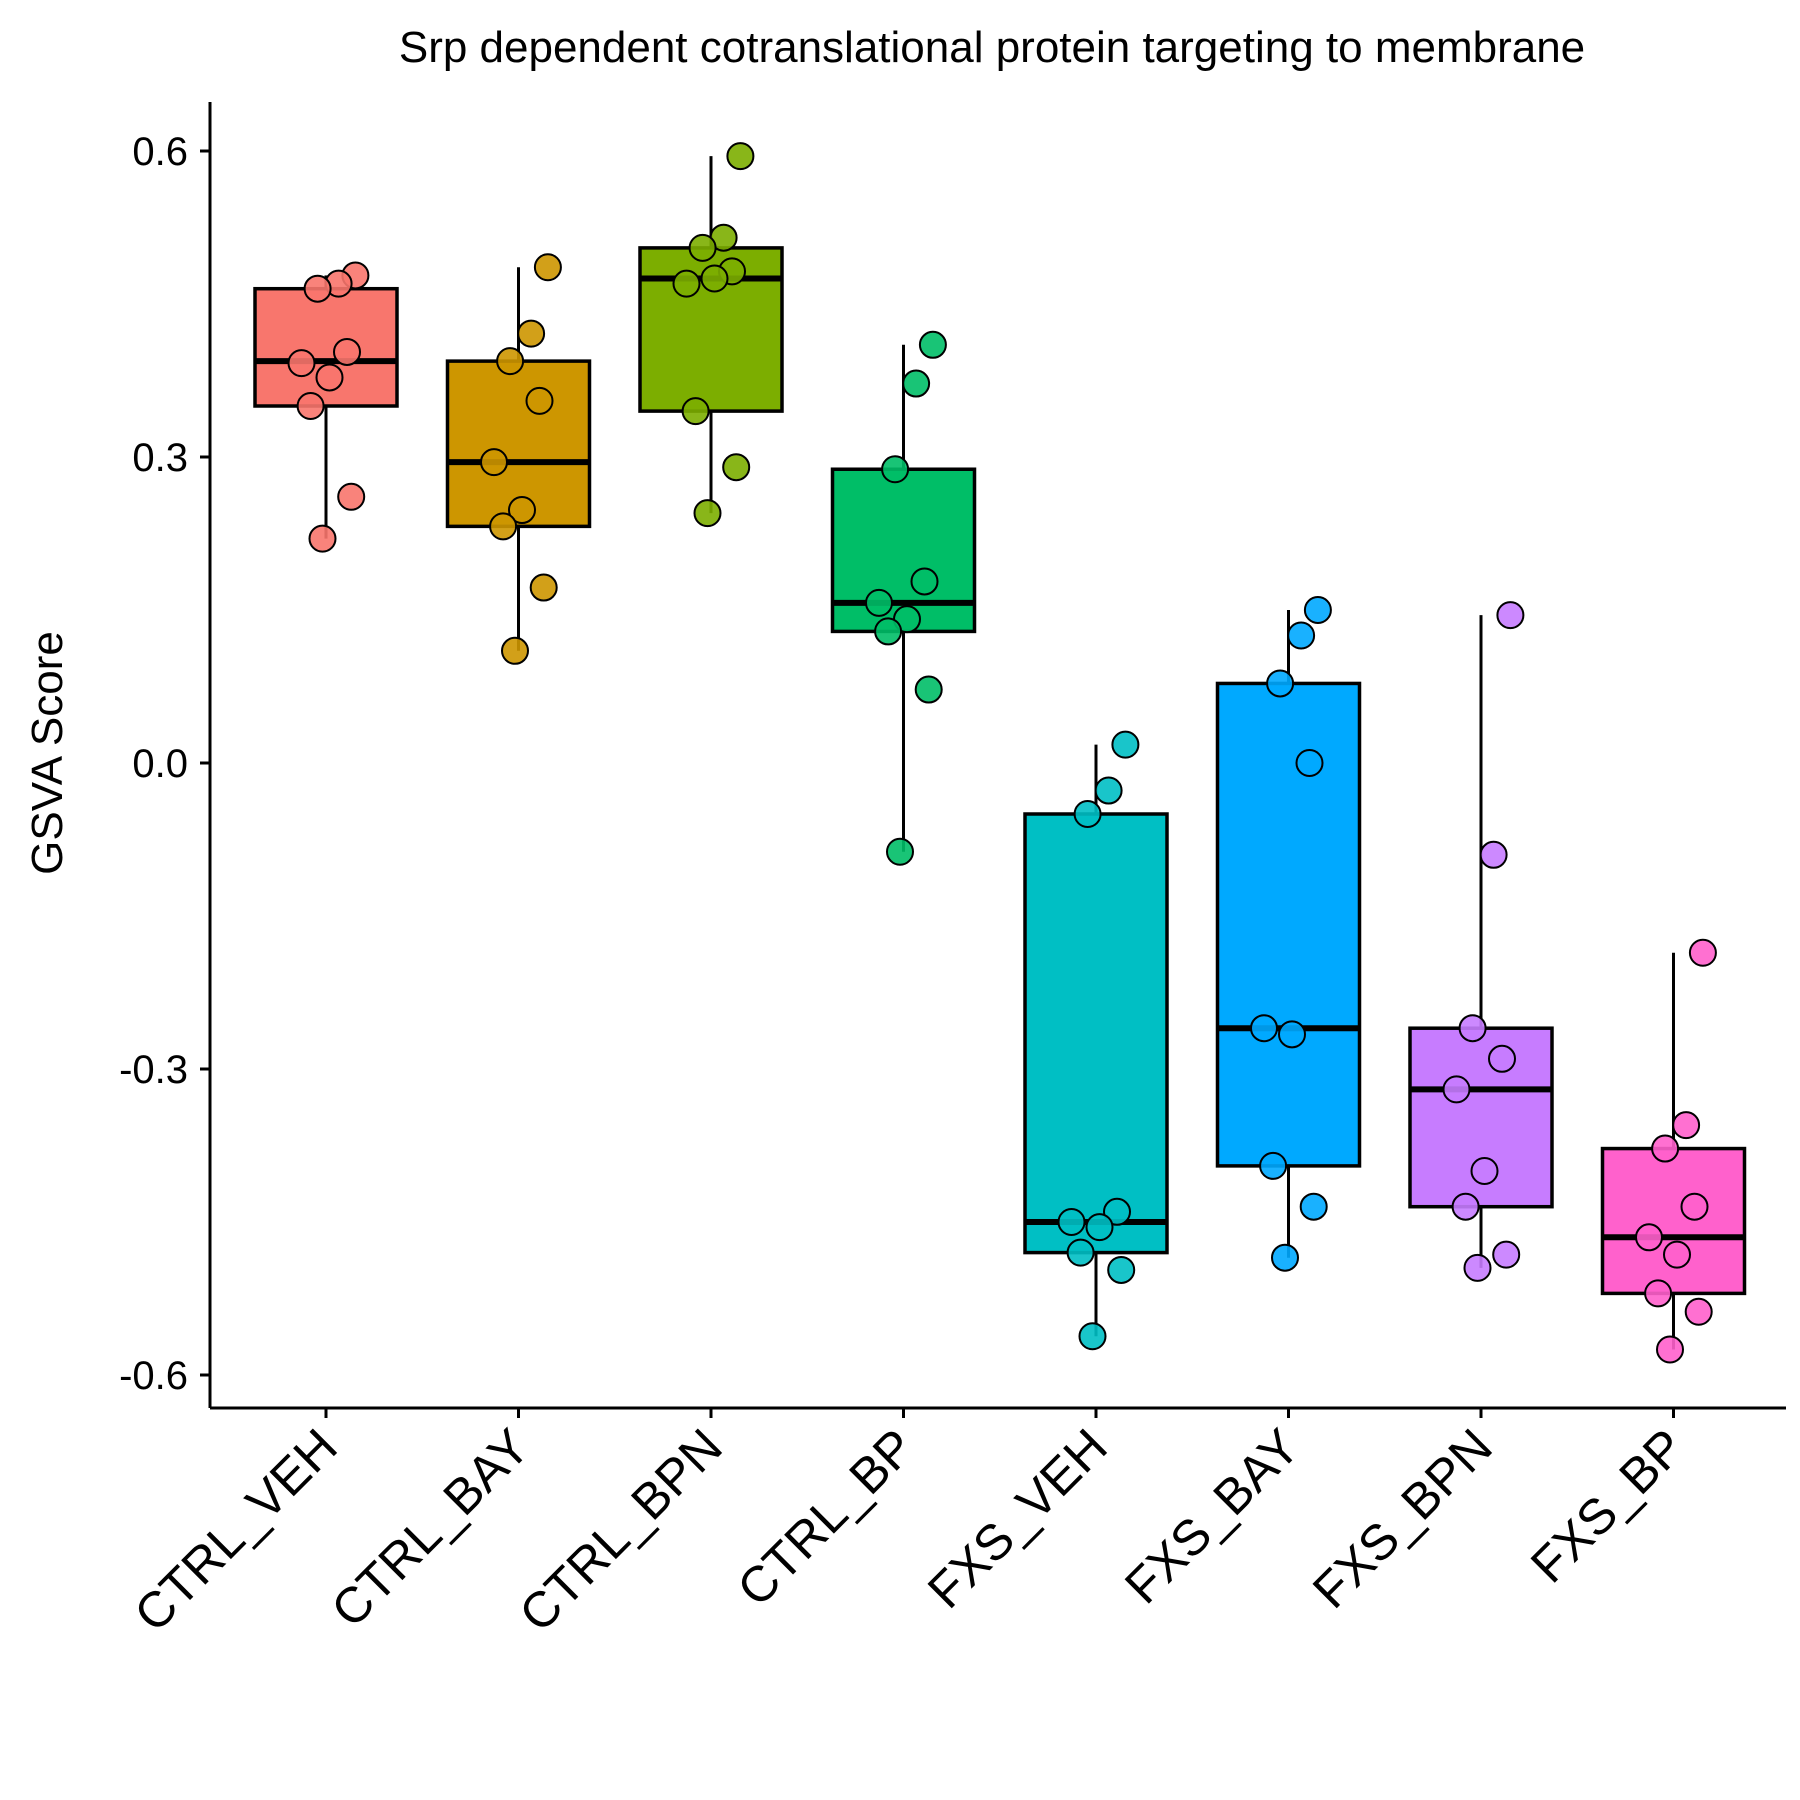 Image resolution: width=1800 pixels, height=1800 pixels. What do you see at coordinates (1017, 1518) in the screenshot?
I see `x-tick-label: FXS_VEH` at bounding box center [1017, 1518].